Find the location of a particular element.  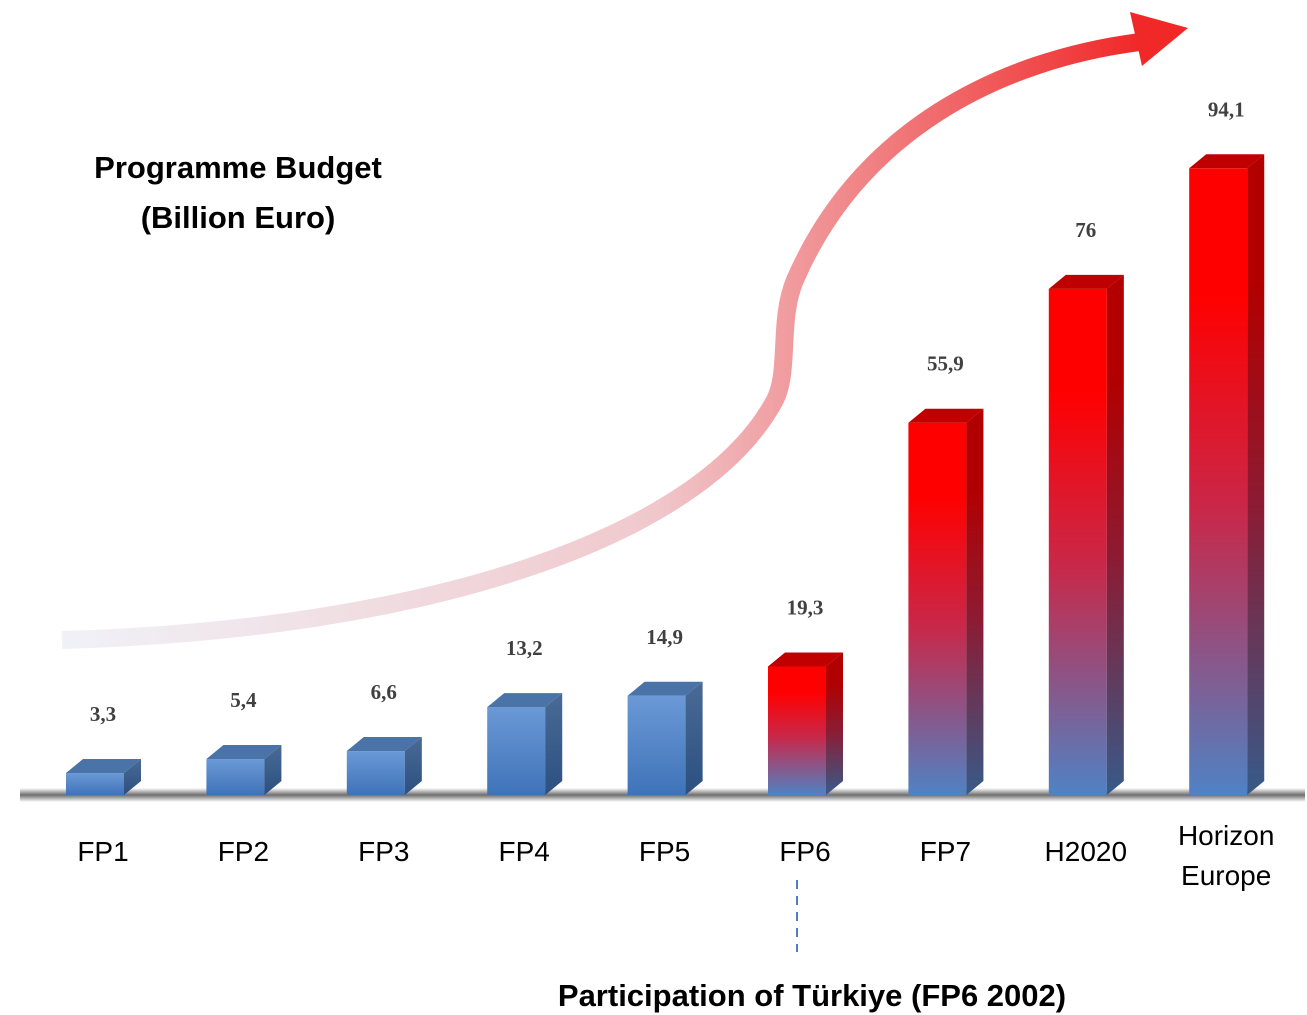

chart-subtitle: (Billion Euro) is located at coordinates (238, 217).